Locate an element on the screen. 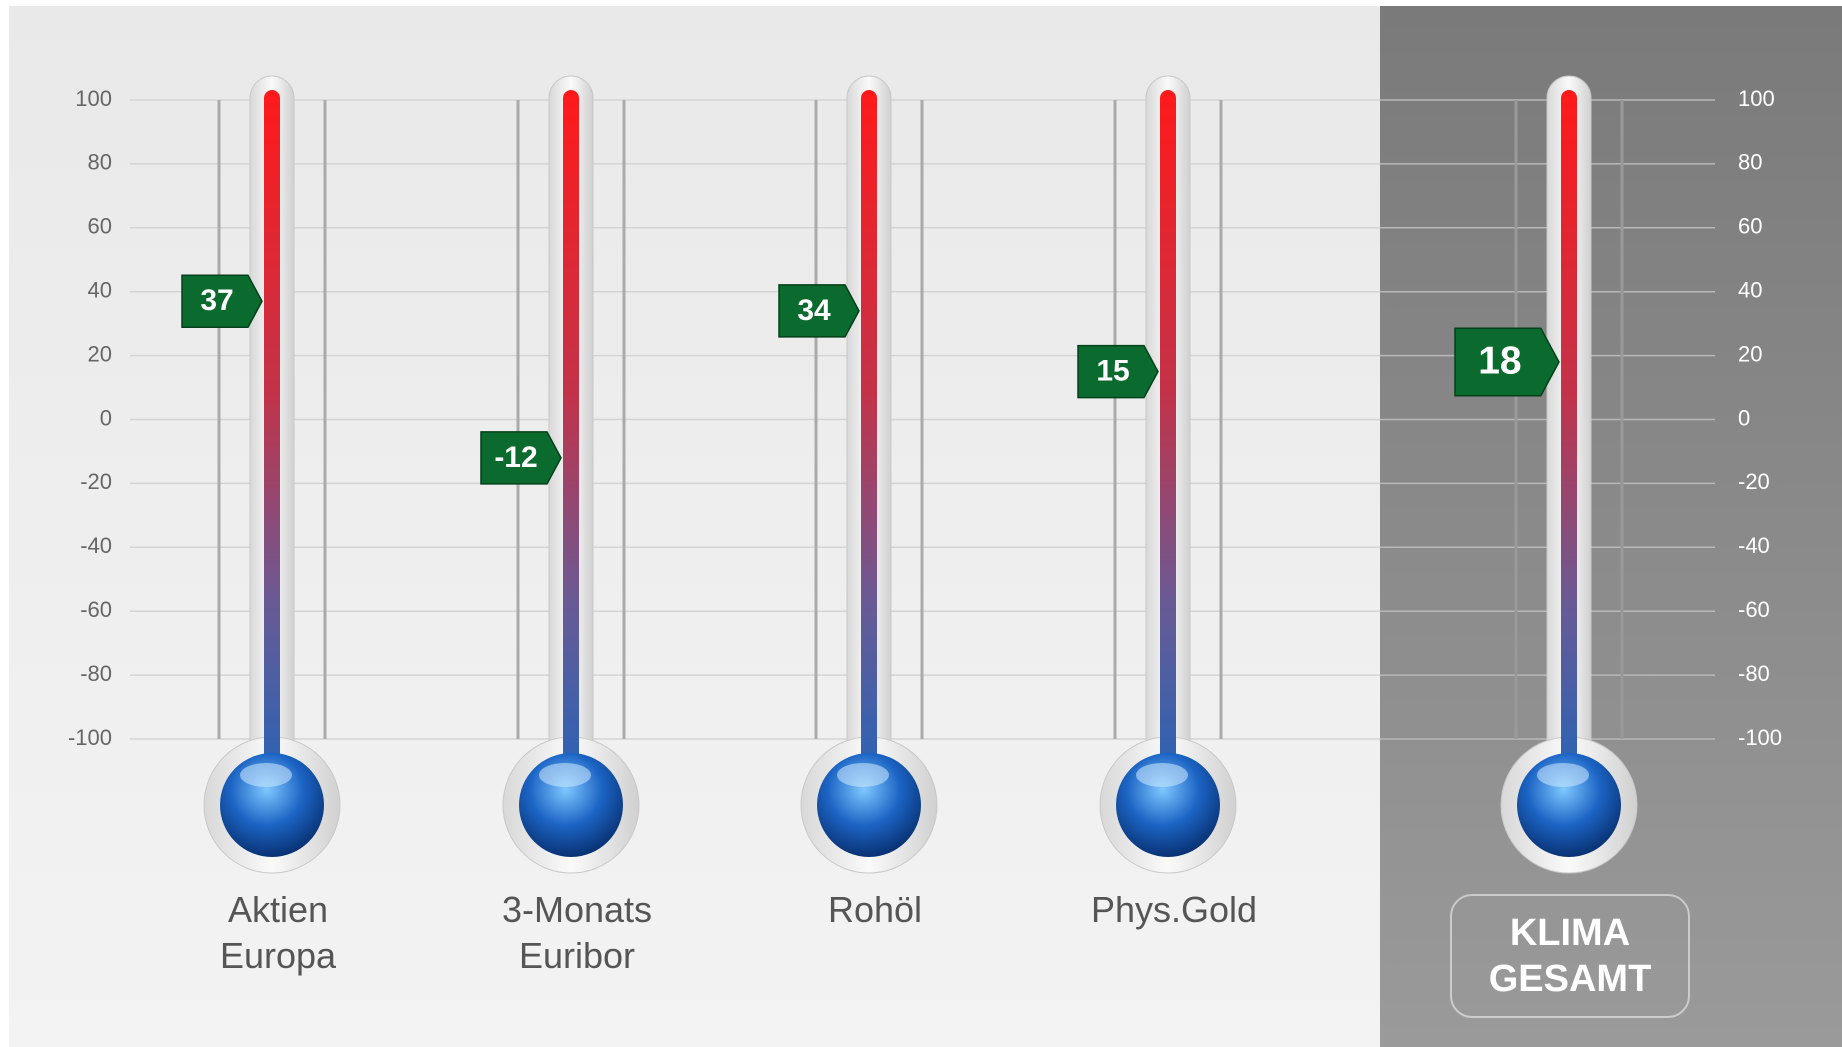 Image resolution: width=1842 pixels, height=1047 pixels. y-tick-label: 80 is located at coordinates (100, 162).